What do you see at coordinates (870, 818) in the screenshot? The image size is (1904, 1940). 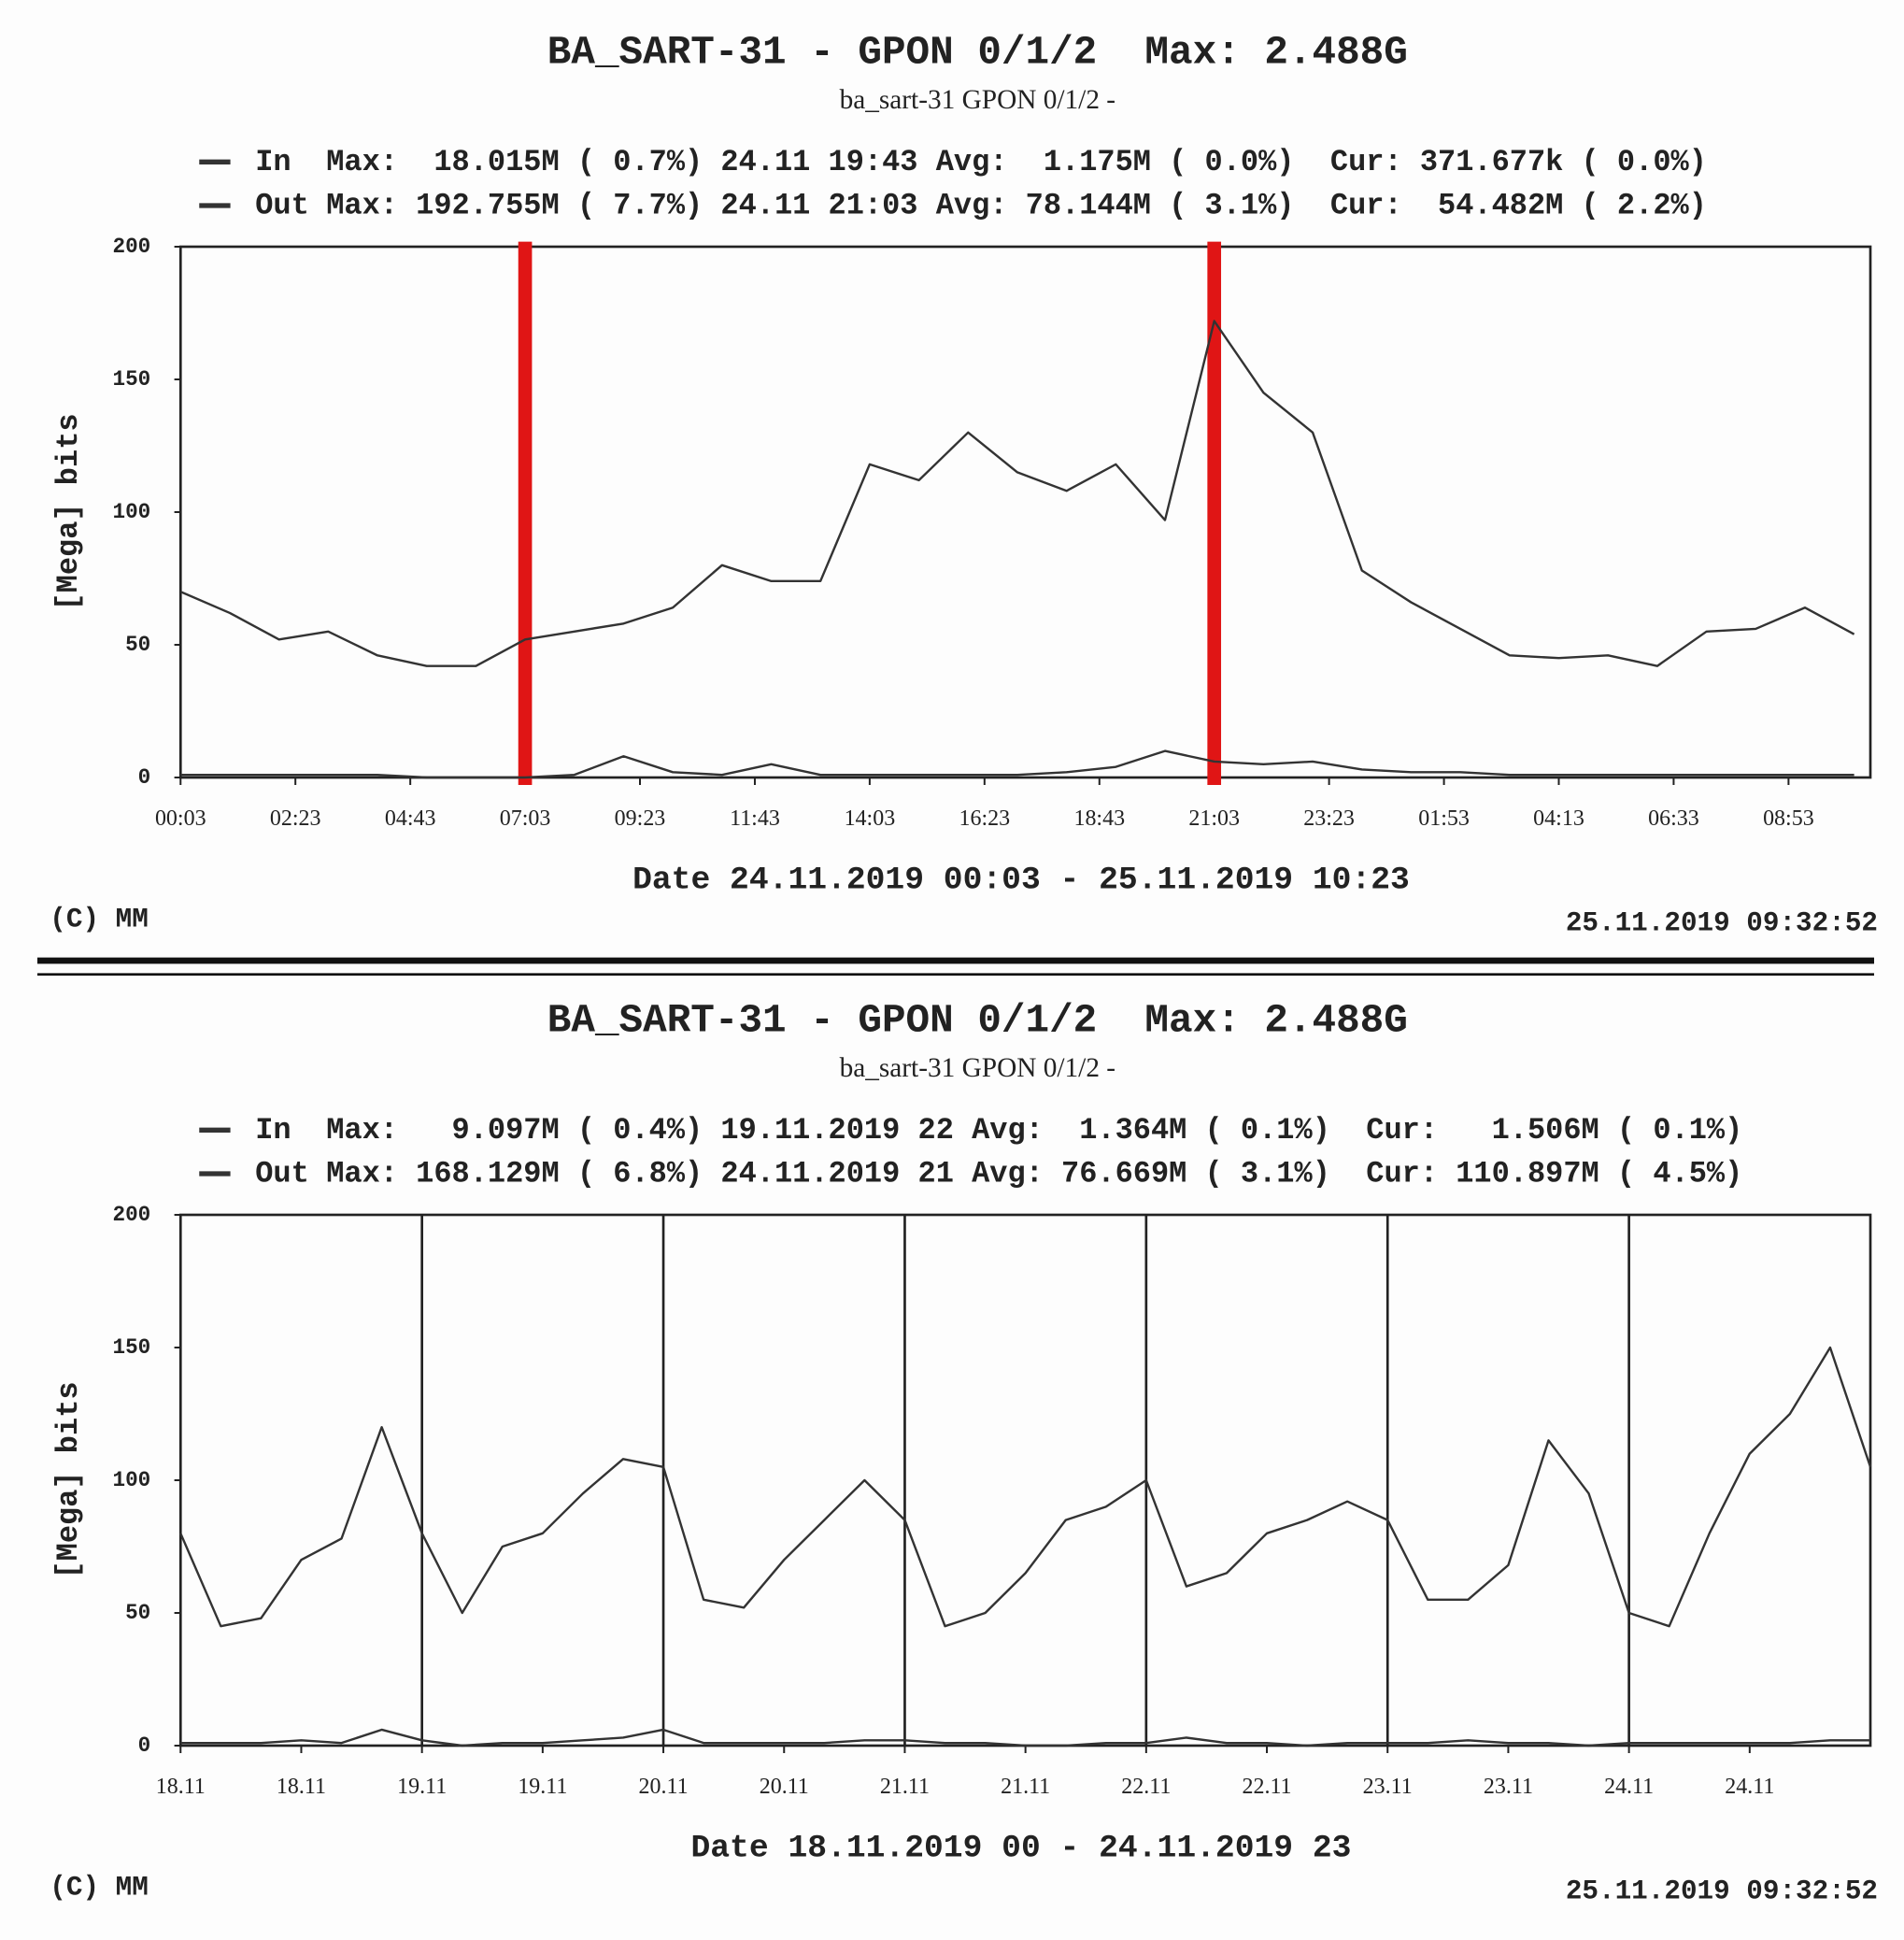 I see `x-tick-label: 14:03` at bounding box center [870, 818].